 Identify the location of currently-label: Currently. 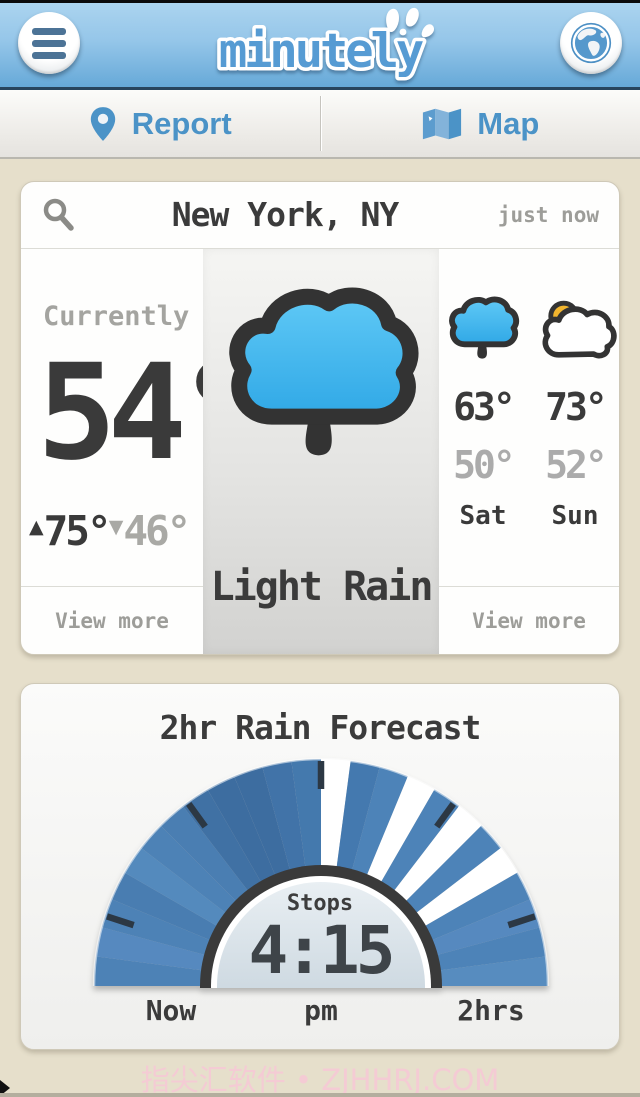
(116, 316).